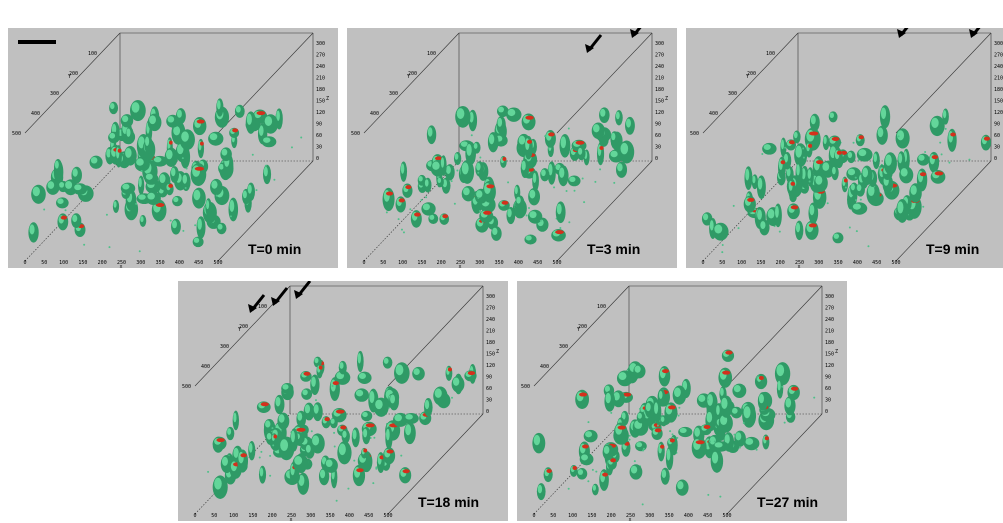 The height and width of the screenshot is (523, 1003). Describe the element at coordinates (998, 102) in the screenshot. I see `z-tick-label: 150` at that location.